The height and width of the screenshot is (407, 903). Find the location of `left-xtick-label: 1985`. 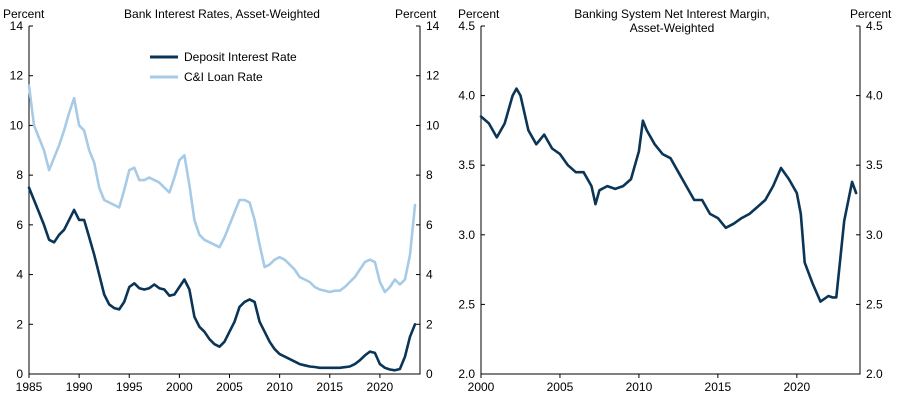

left-xtick-label: 1985 is located at coordinates (29, 387).